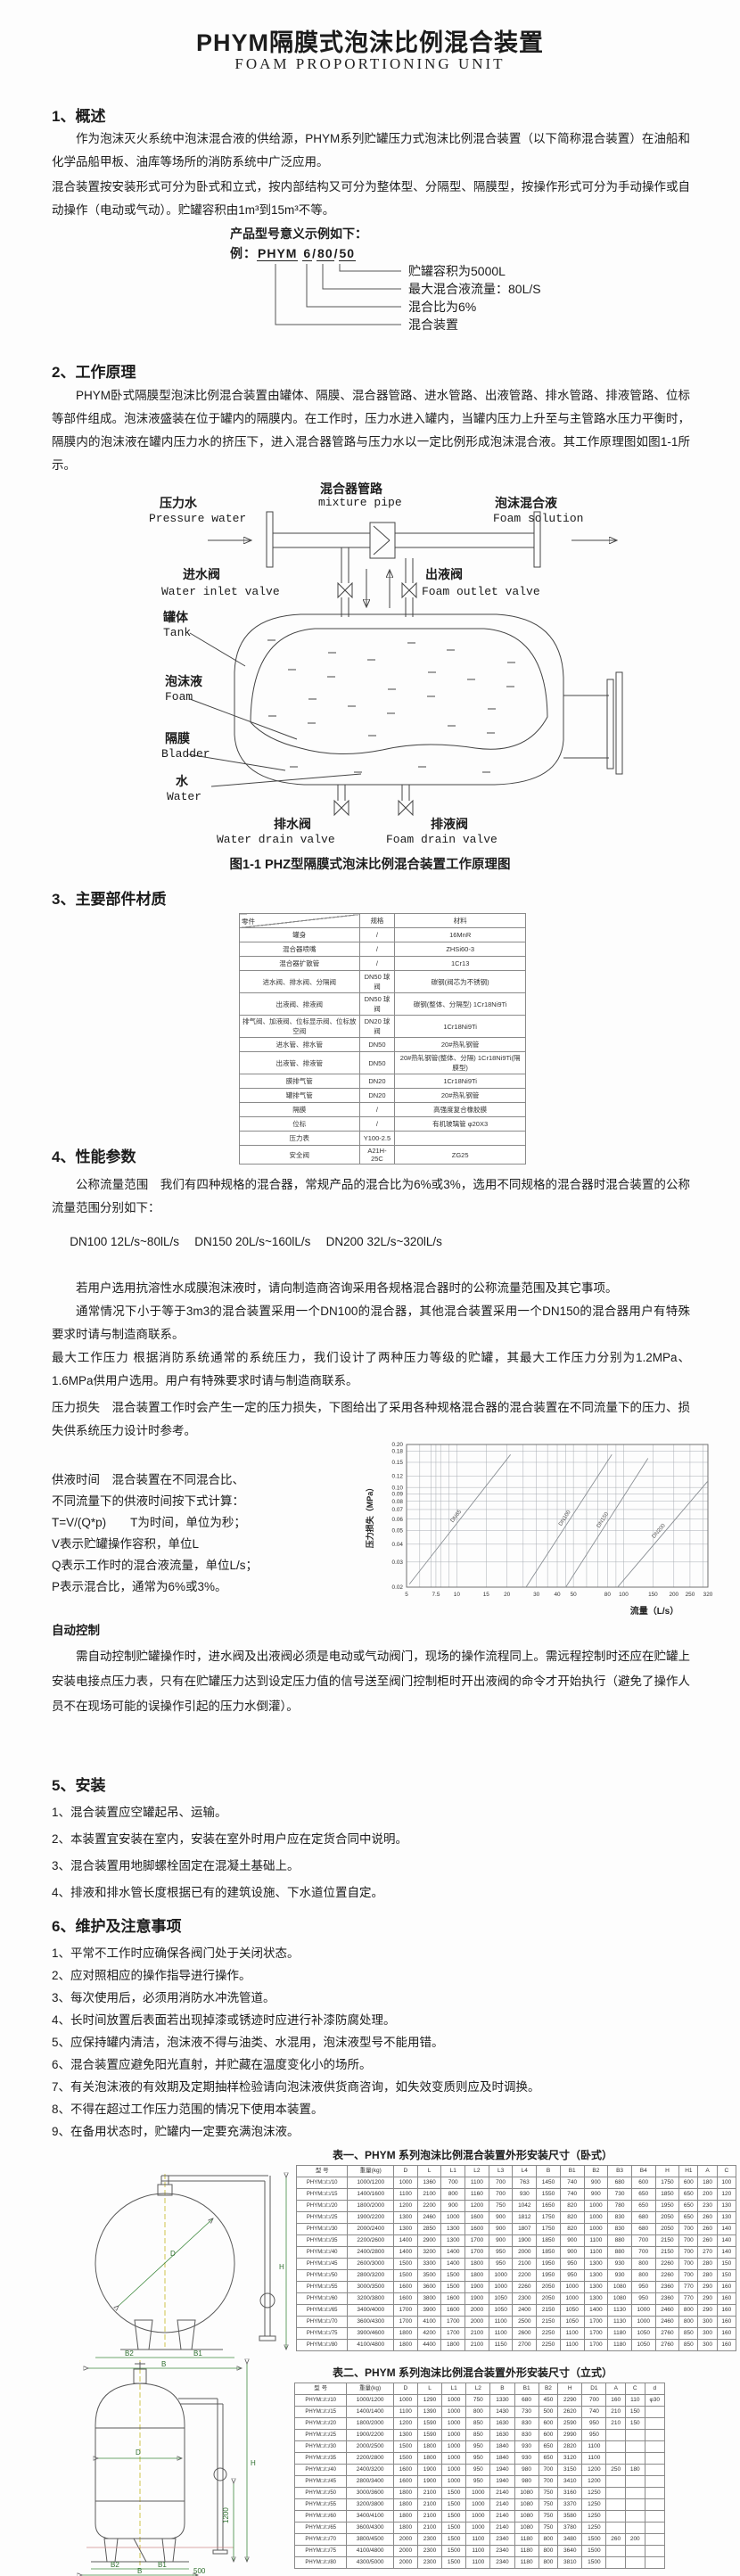 Image resolution: width=740 pixels, height=2576 pixels. What do you see at coordinates (139, 1586) in the screenshot?
I see `list-item: P表示混合比，通常为6%或3%。` at bounding box center [139, 1586].